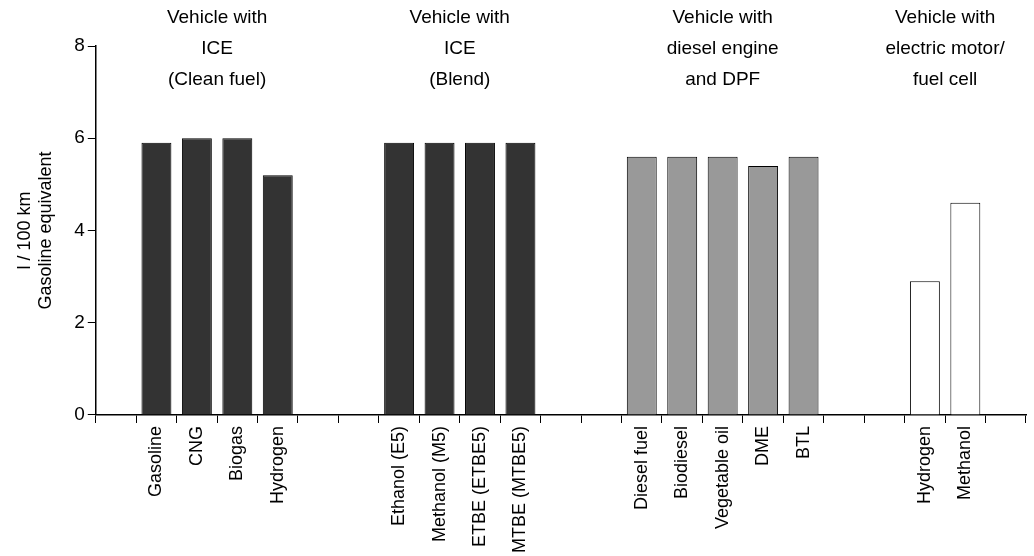 This screenshot has width=1034, height=556. I want to click on x-tick-label: Ethanol (E5), so click(398, 476).